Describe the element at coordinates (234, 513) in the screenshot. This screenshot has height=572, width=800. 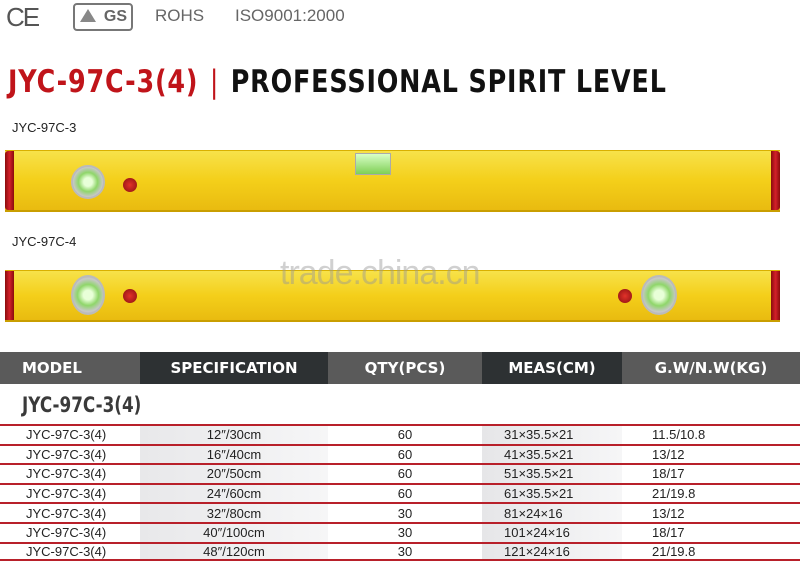
I see `cell-specification: 32″/80cm` at that location.